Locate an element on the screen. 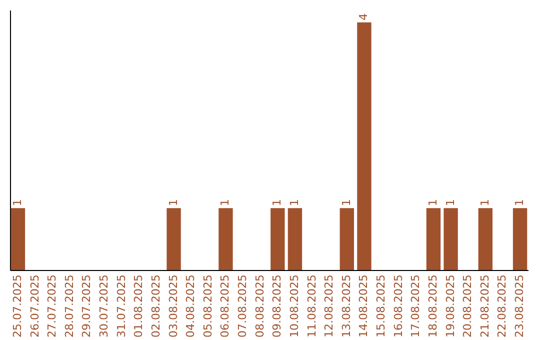  x-tick-label: 09.08.2025 is located at coordinates (277, 306).